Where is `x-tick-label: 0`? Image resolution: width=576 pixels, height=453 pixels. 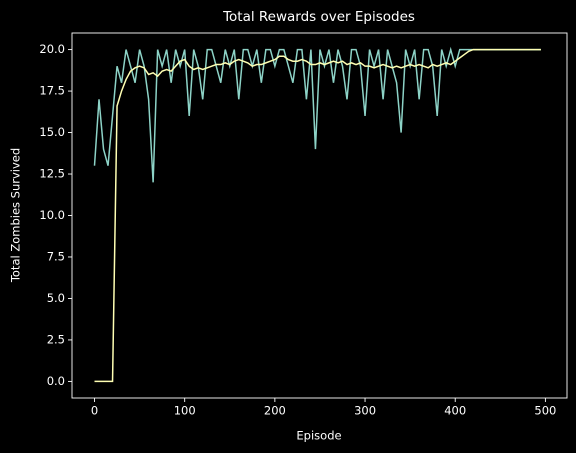
x-tick-label: 0 is located at coordinates (94, 411).